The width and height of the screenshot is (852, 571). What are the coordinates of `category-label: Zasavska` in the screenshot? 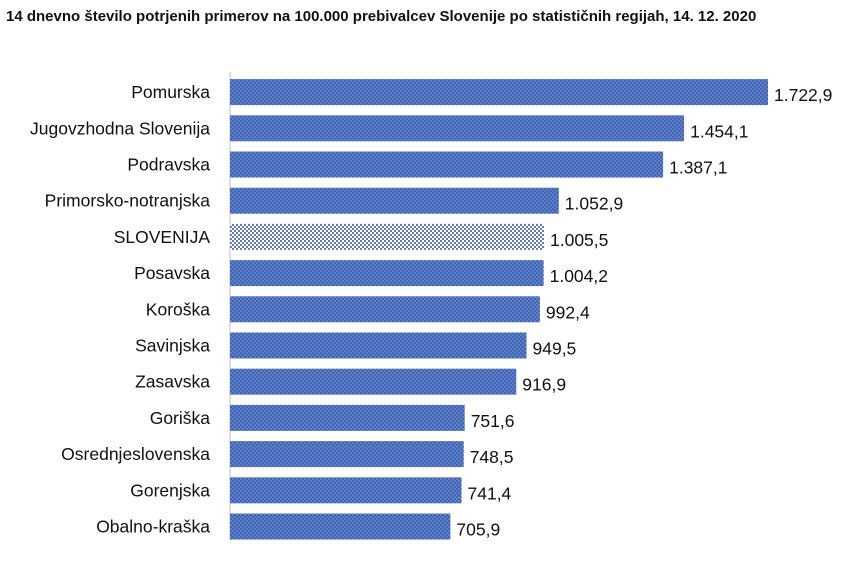 It's located at (172, 382).